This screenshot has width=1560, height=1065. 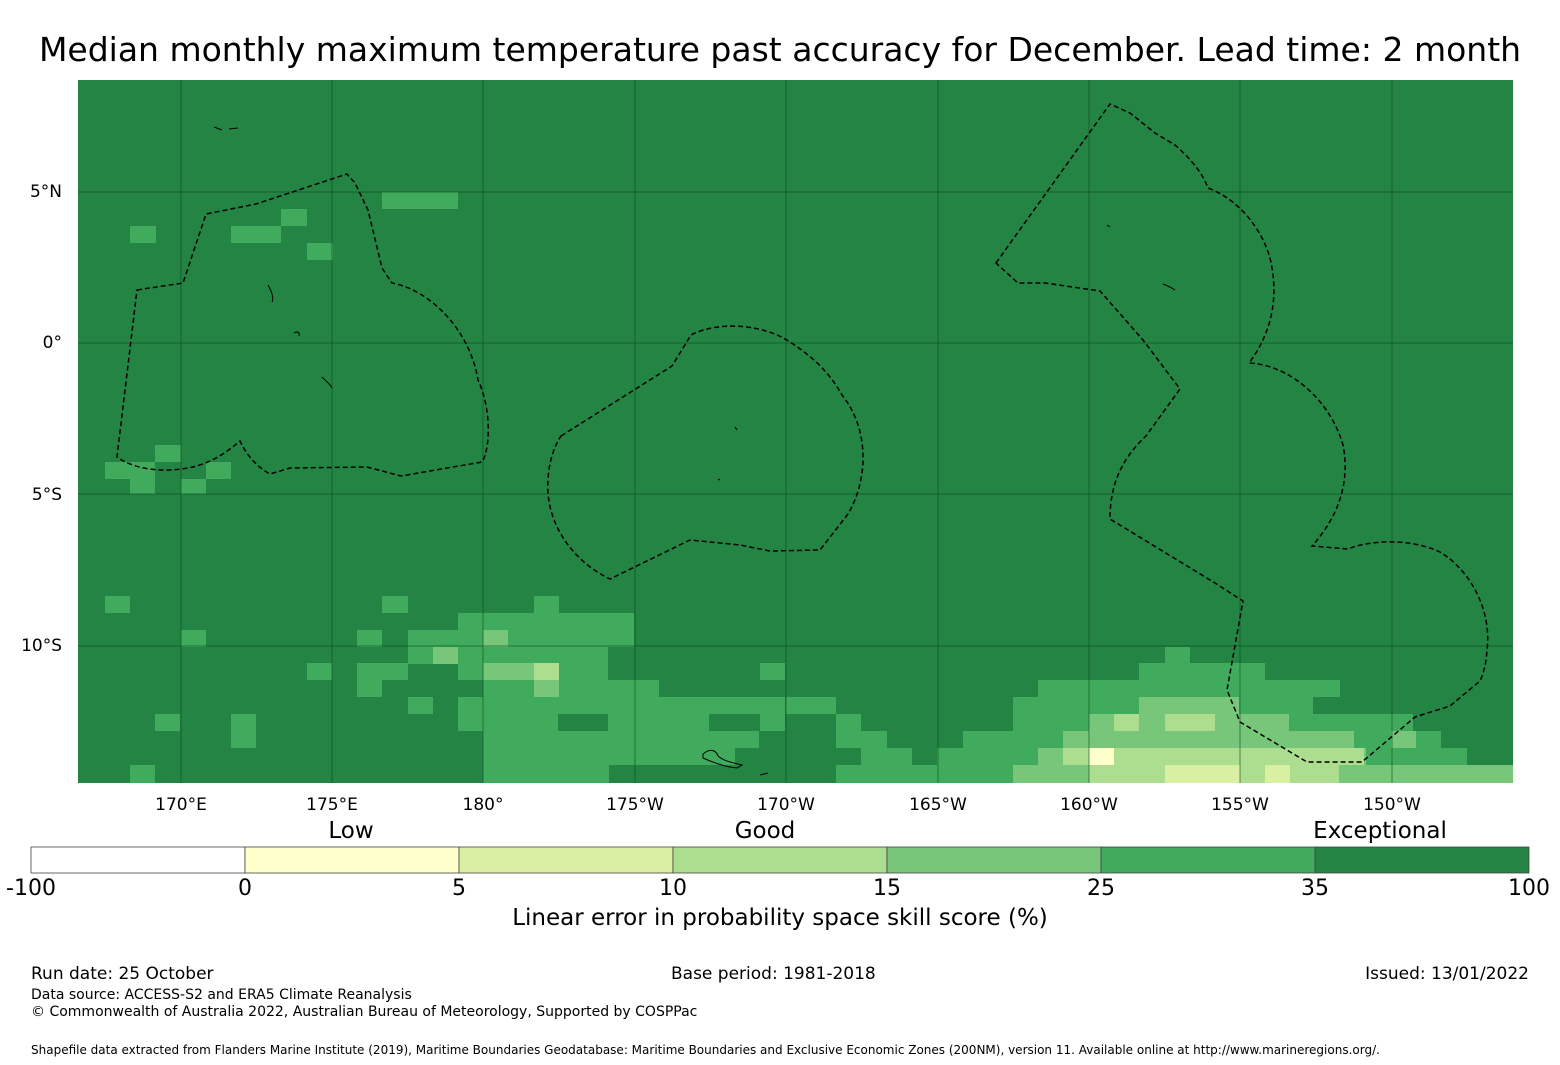 What do you see at coordinates (765, 831) in the screenshot?
I see `colorbar-category-good: Good` at bounding box center [765, 831].